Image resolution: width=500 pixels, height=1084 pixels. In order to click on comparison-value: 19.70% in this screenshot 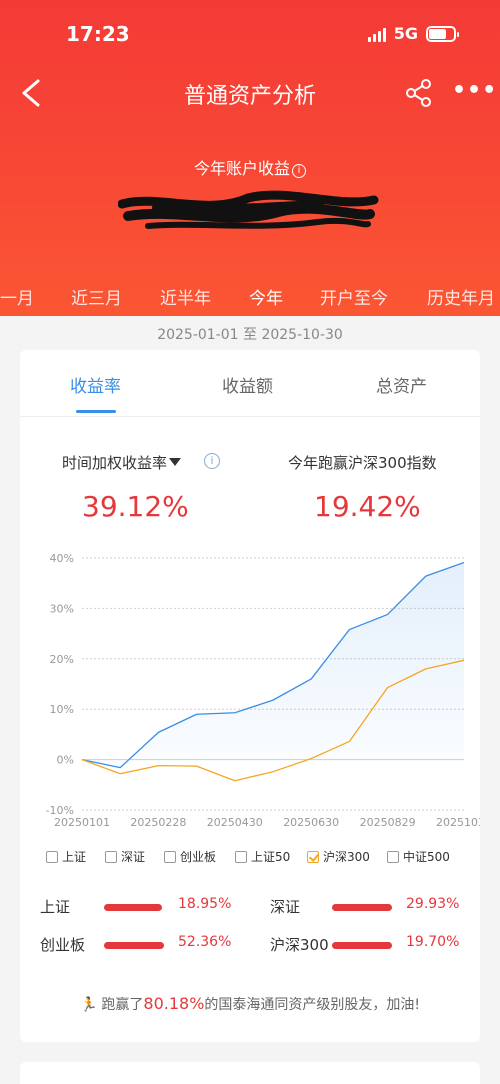, I will do `click(433, 942)`.